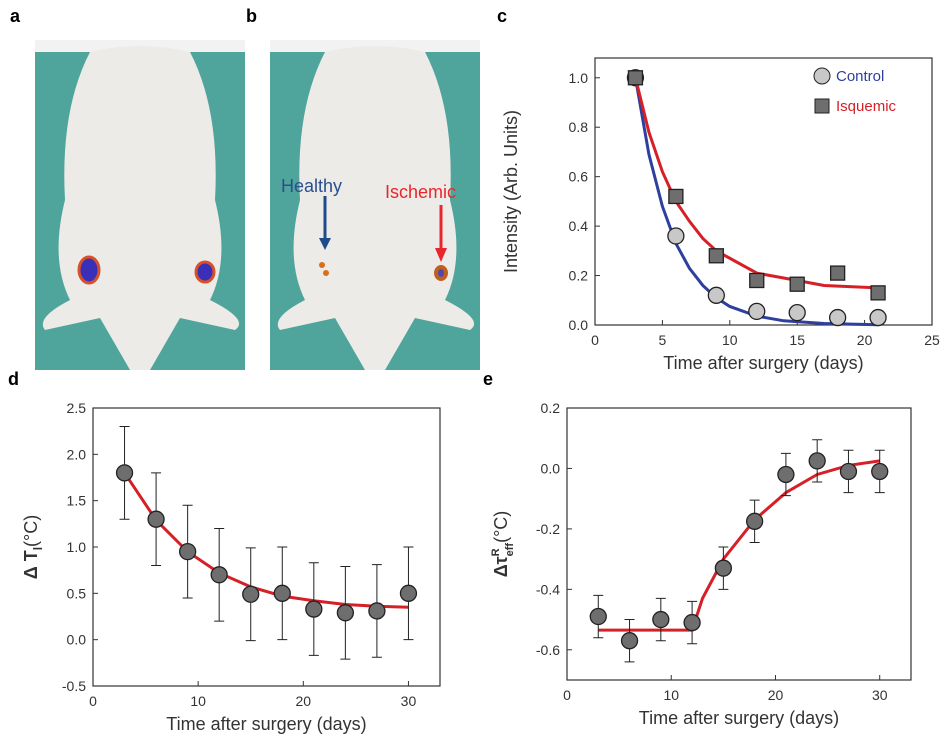  I want to click on photo-a, so click(140, 205).